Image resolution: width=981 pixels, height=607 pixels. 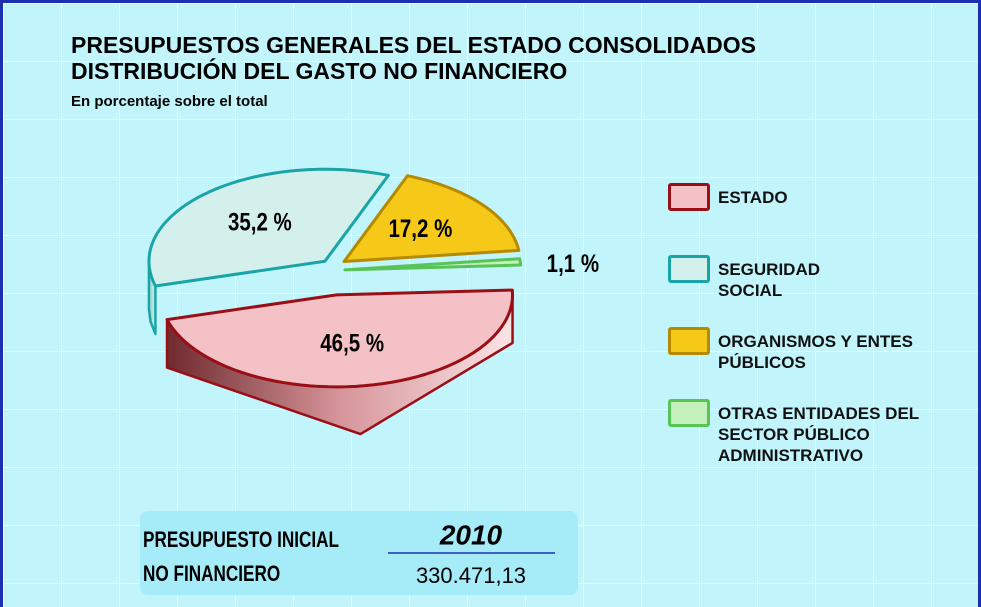 I want to click on budget-label: NO FINANCIERO, so click(x=211, y=574).